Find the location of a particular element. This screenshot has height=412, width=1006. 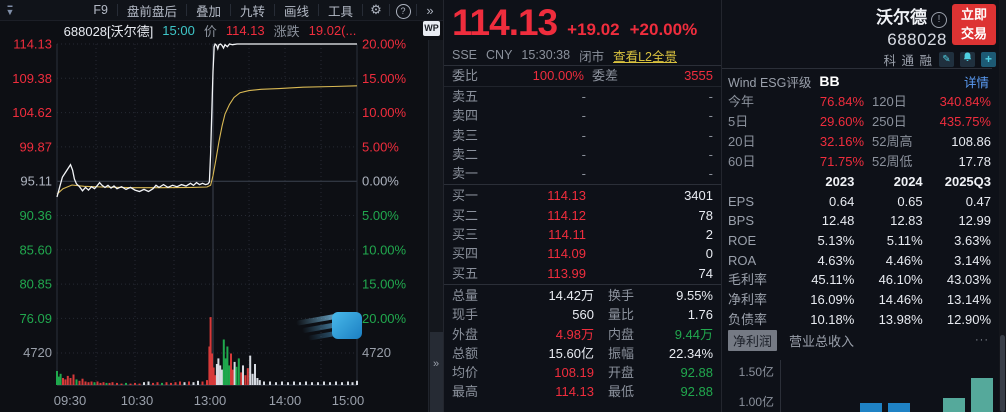

toolbar-item-2: 盘前盘后 is located at coordinates (151, 11).